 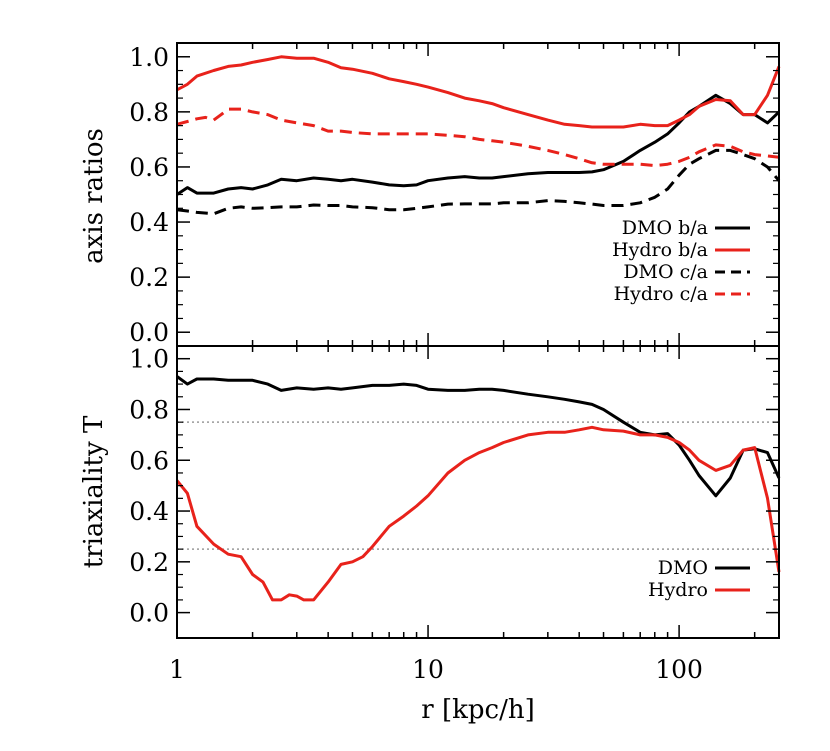 I want to click on legend-label: Hydro, so click(x=678, y=590).